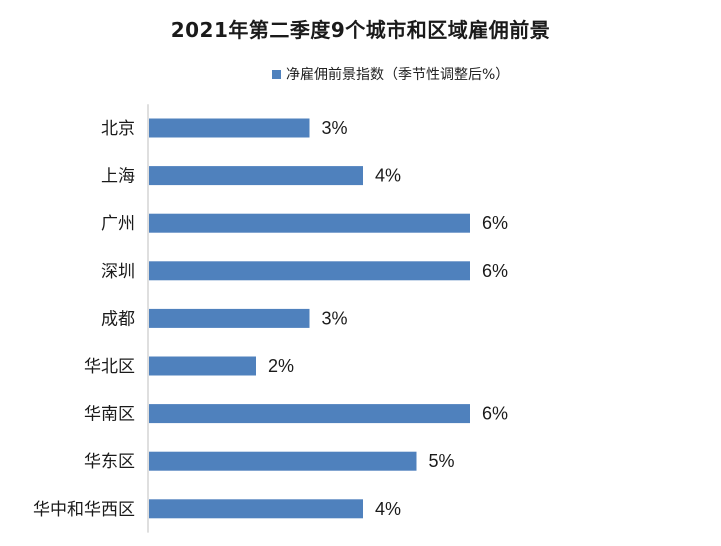 This screenshot has height=546, width=721. Describe the element at coordinates (118, 177) in the screenshot. I see `category-label: 上海` at that location.